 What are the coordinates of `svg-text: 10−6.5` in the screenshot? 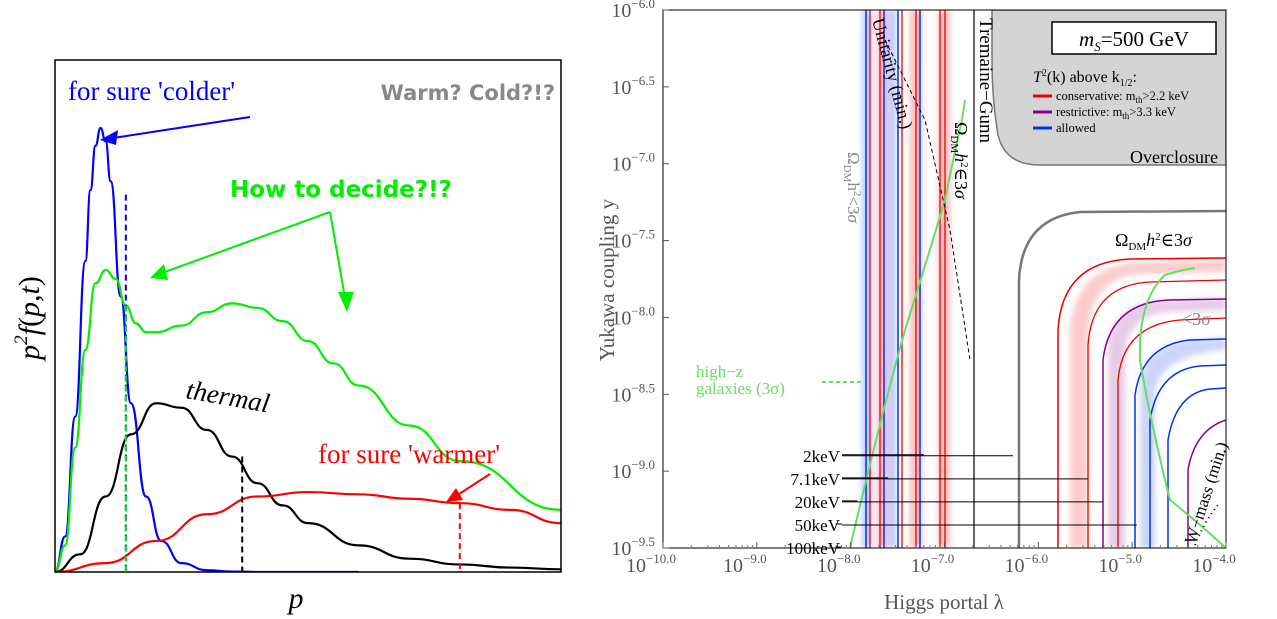 It's located at (633, 86).